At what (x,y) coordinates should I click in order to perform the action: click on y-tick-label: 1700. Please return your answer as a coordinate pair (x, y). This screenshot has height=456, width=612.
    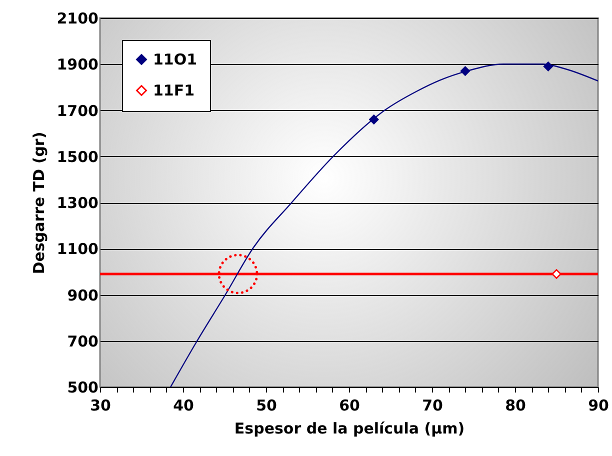
    Looking at the image, I should click on (77, 111).